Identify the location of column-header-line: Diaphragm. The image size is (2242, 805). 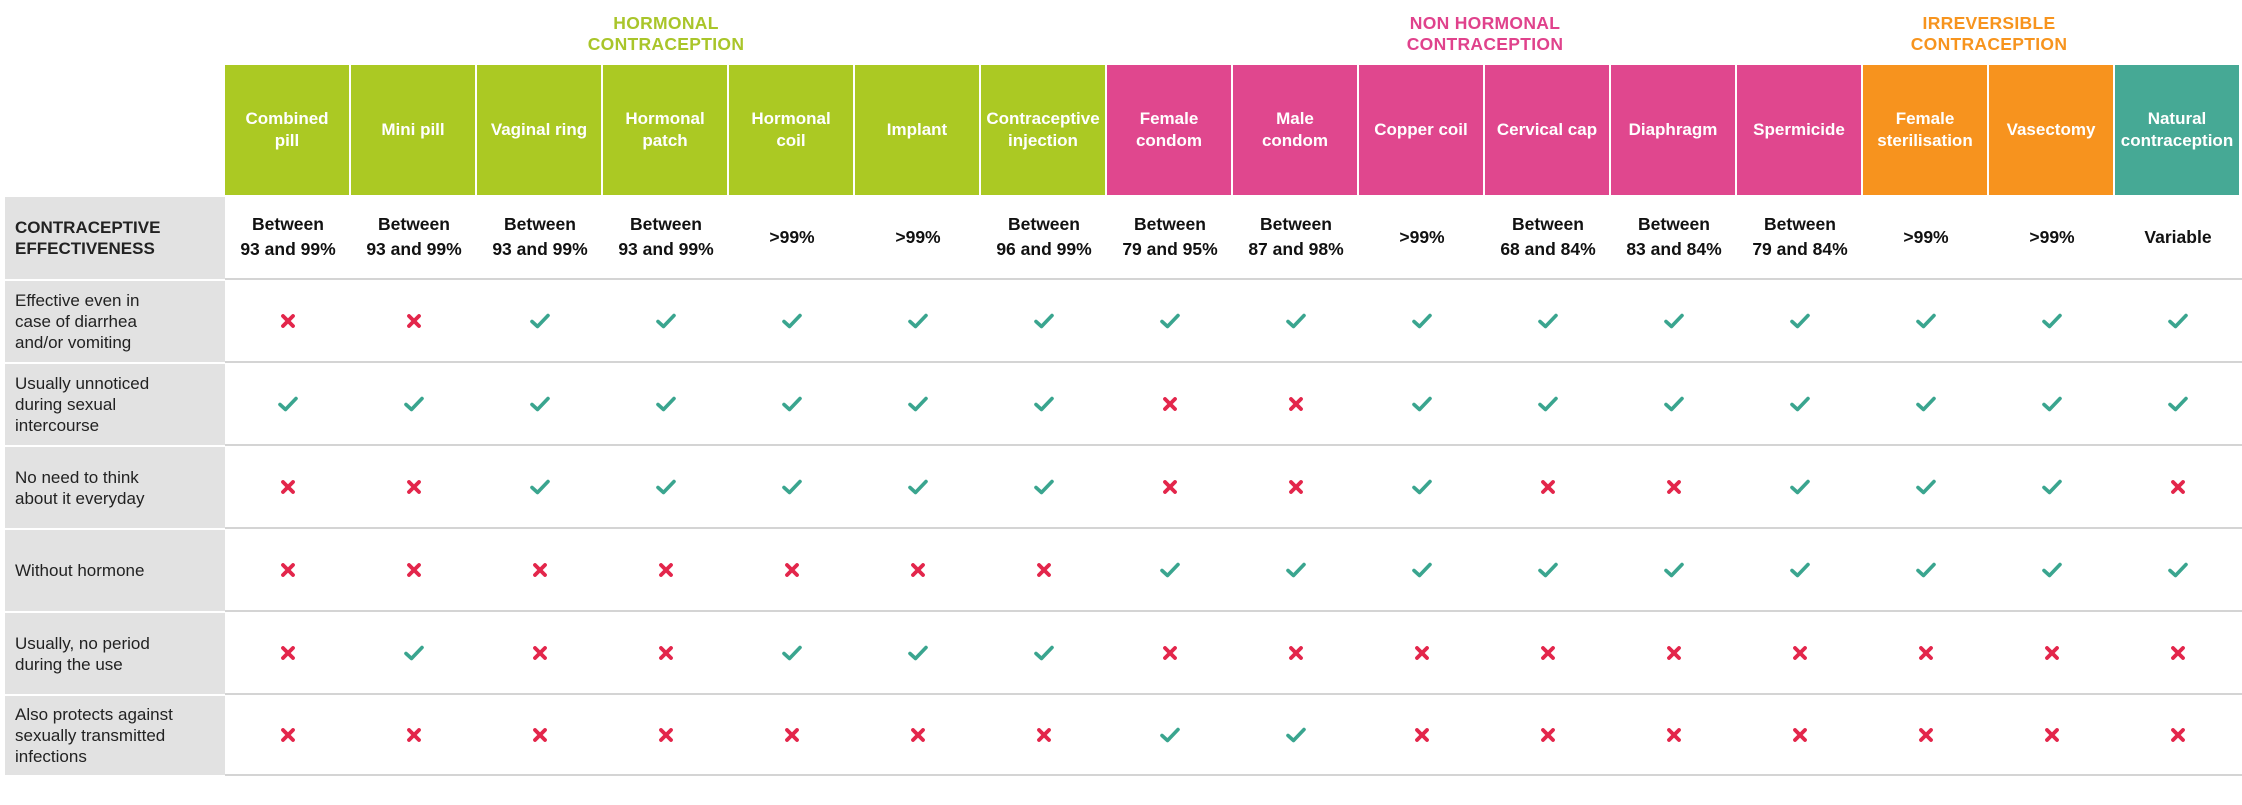
(1673, 129).